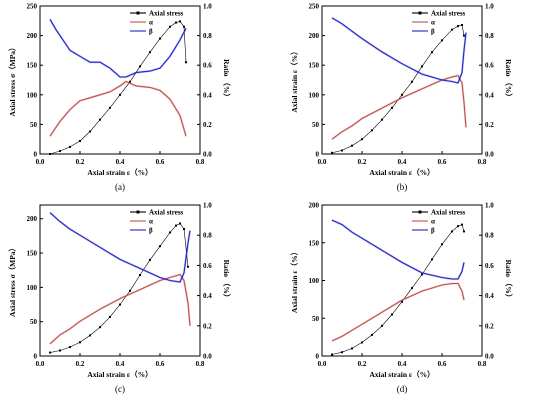 The height and width of the screenshot is (403, 550). I want to click on panel-label: (d), so click(402, 389).